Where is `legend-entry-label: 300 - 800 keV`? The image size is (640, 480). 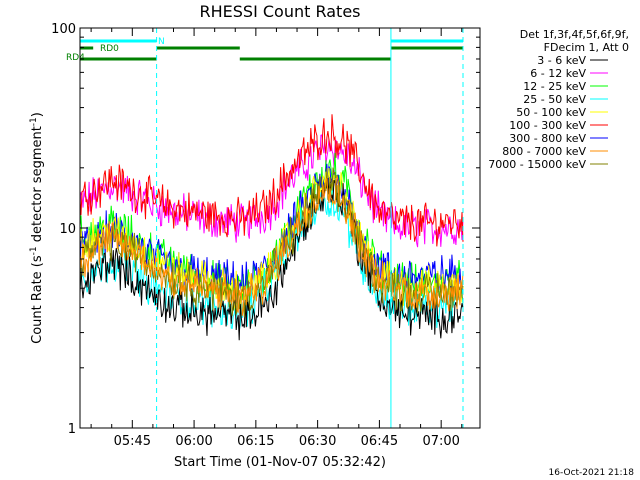 legend-entry-label: 300 - 800 keV is located at coordinates (547, 138).